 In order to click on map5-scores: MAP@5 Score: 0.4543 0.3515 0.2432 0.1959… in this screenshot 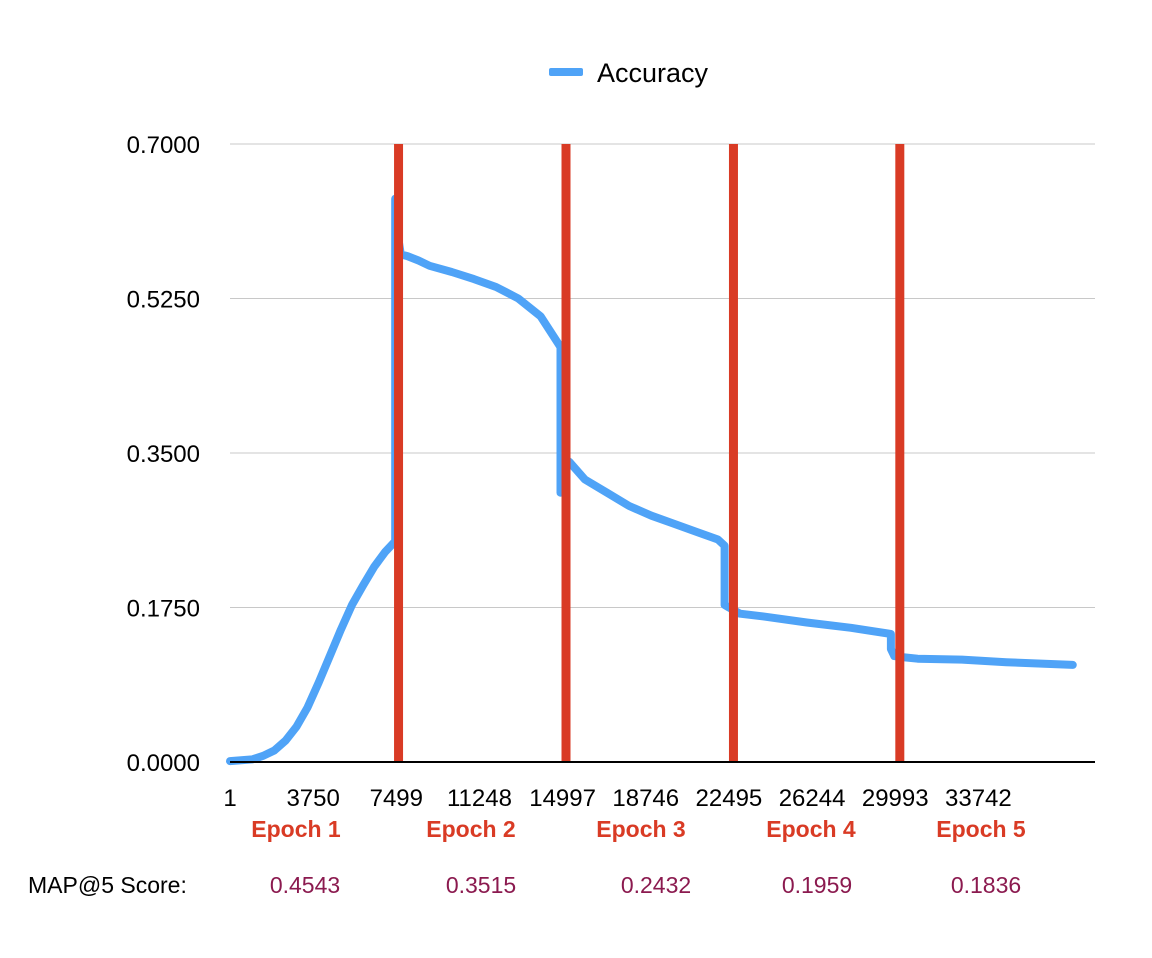, I will do `click(524, 885)`.